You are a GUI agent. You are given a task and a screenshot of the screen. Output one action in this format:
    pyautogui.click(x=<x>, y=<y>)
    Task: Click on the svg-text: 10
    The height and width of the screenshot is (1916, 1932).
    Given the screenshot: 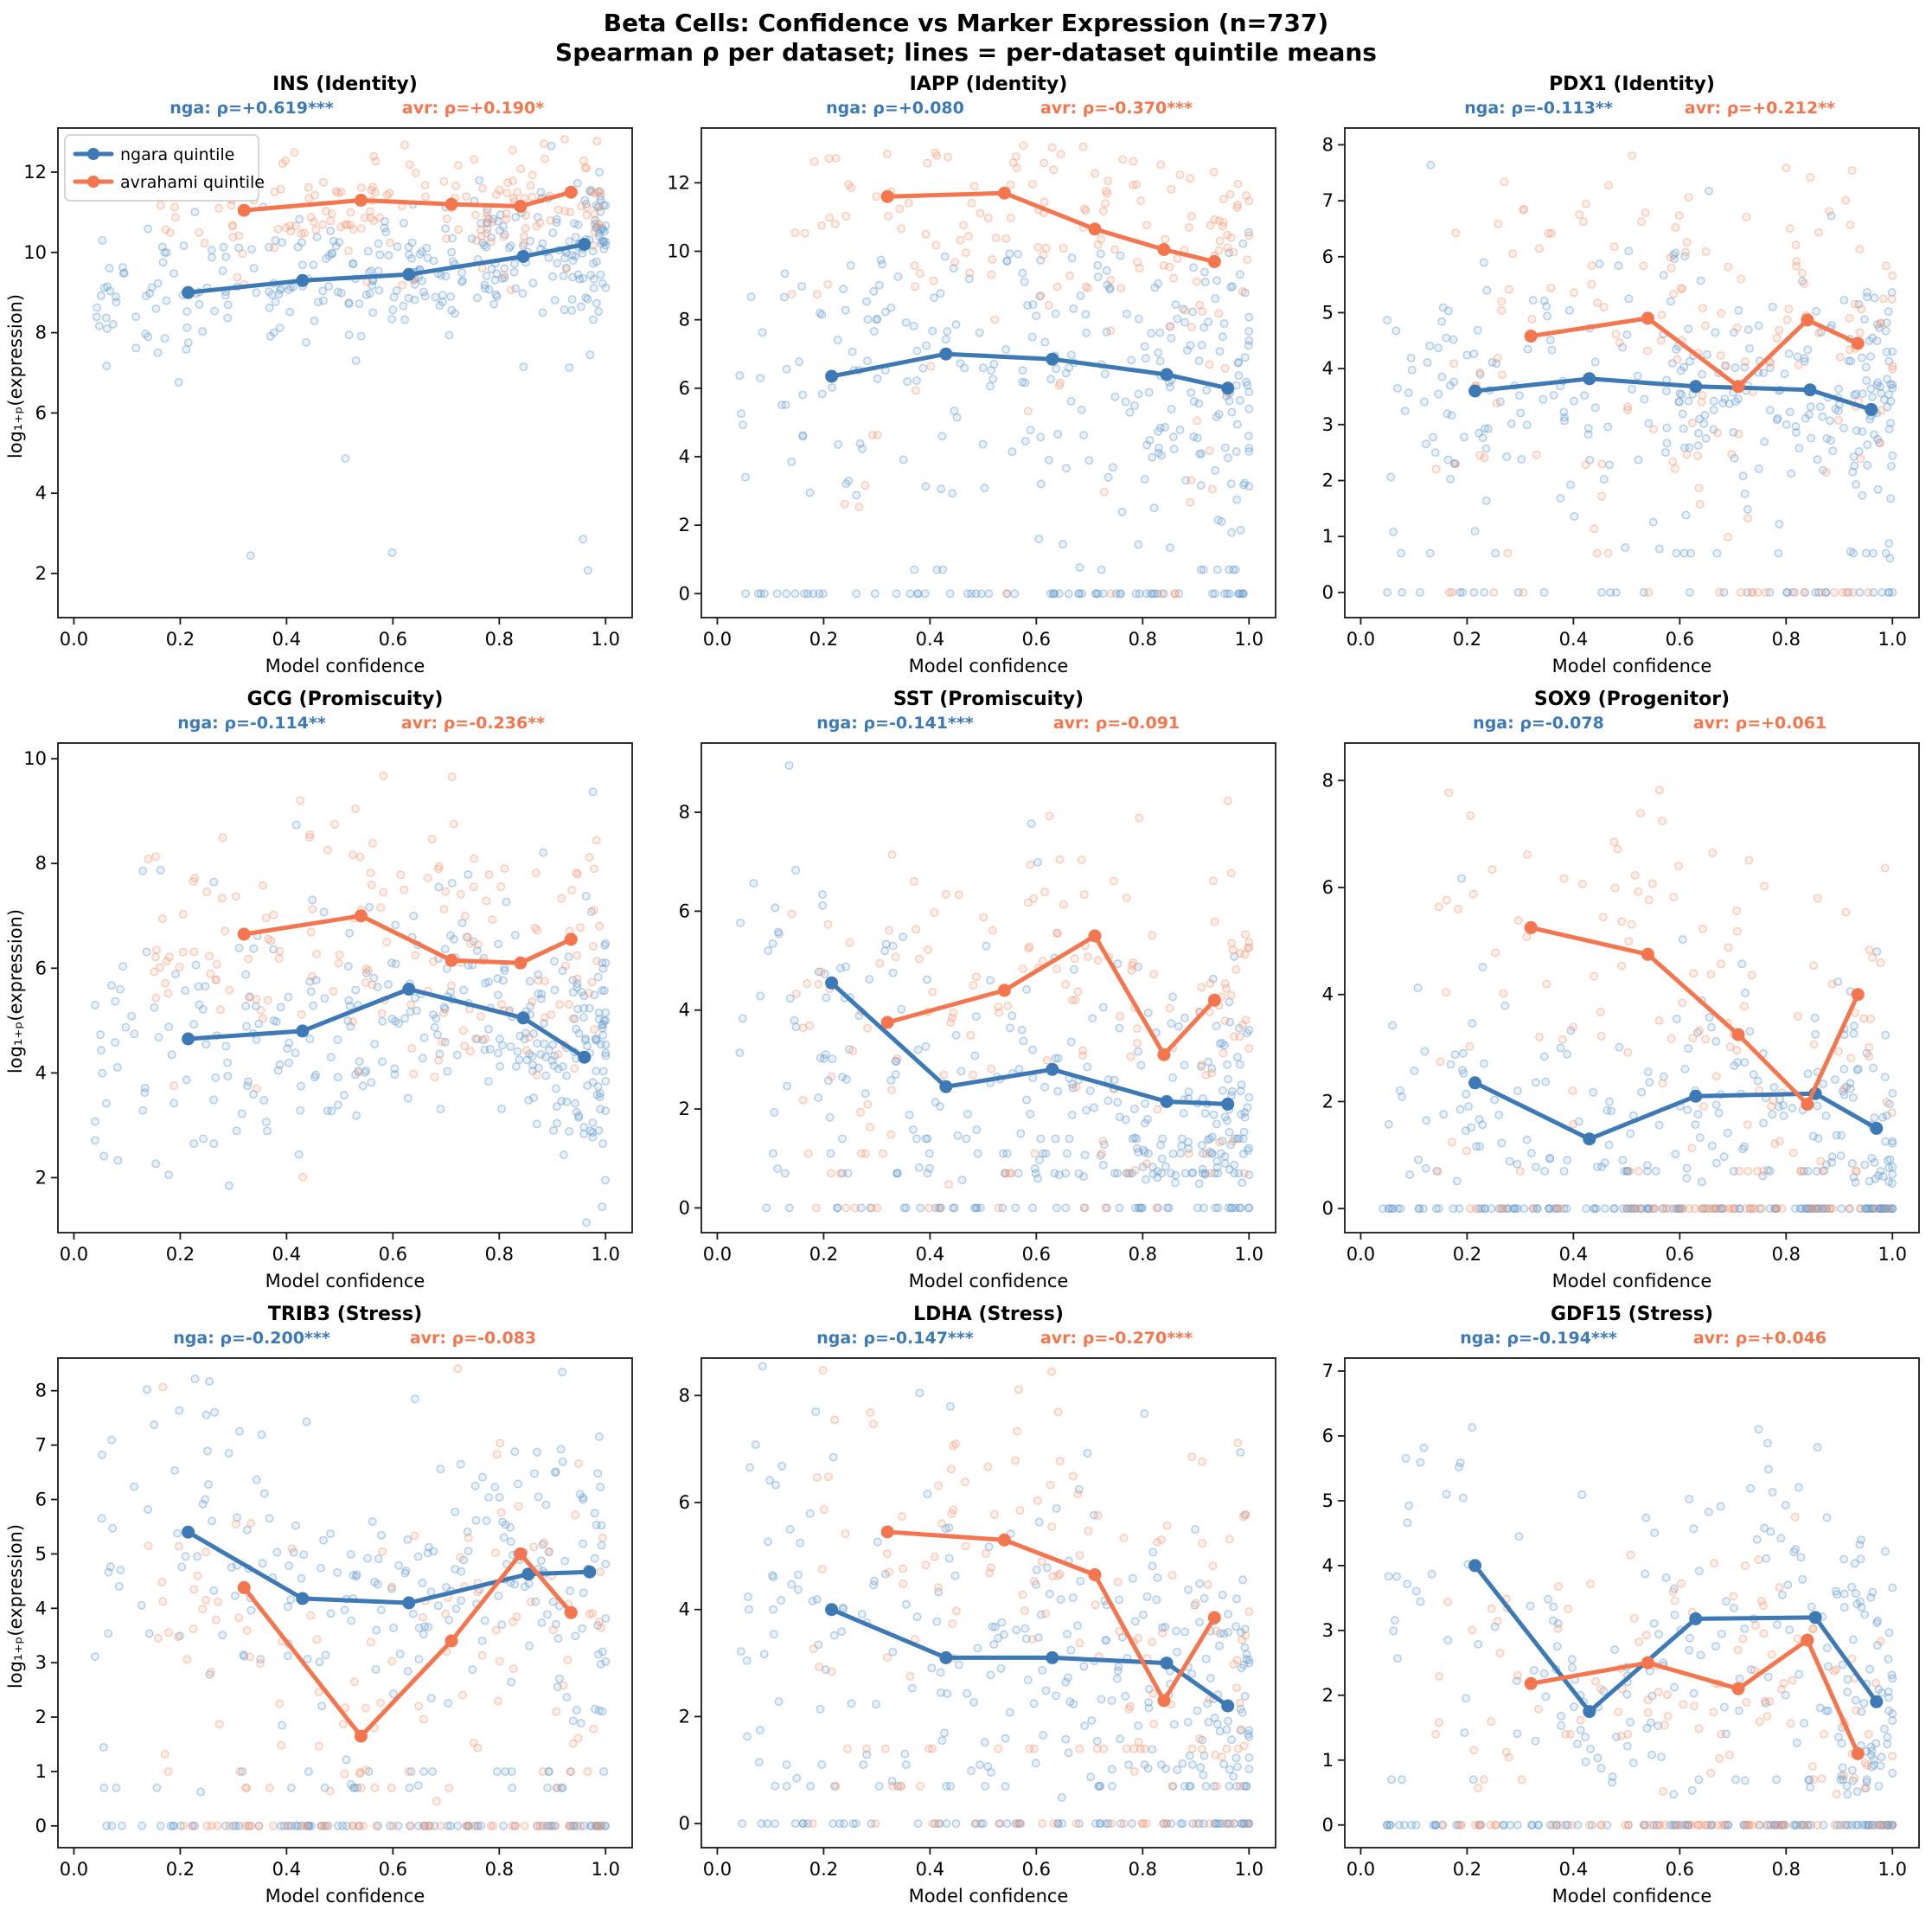 What is the action you would take?
    pyautogui.click(x=35, y=252)
    